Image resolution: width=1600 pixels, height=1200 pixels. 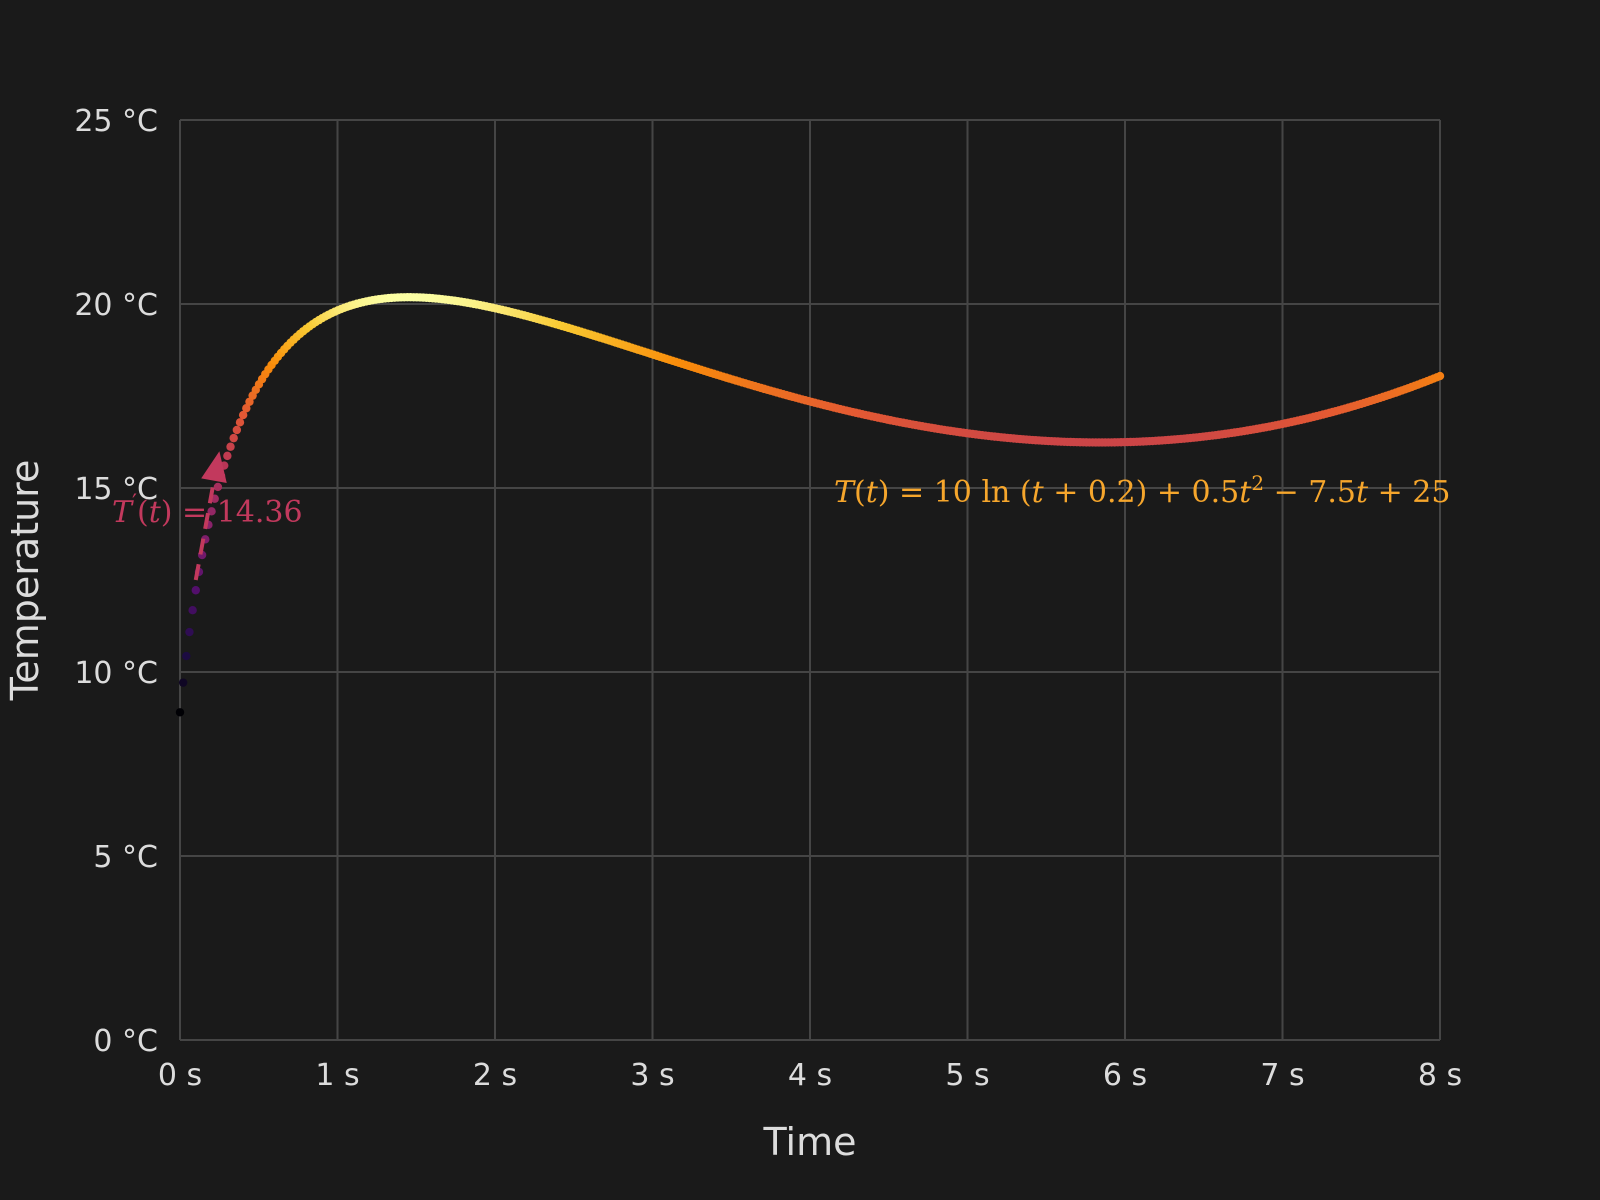 I want to click on y-tick-label: 5 °C, so click(x=125, y=857).